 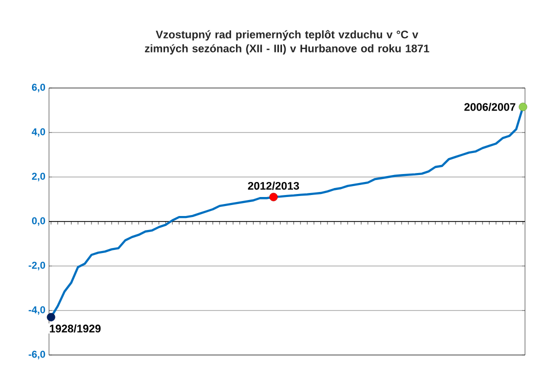 I want to click on y-tick-label: -6,0, so click(x=37, y=355).